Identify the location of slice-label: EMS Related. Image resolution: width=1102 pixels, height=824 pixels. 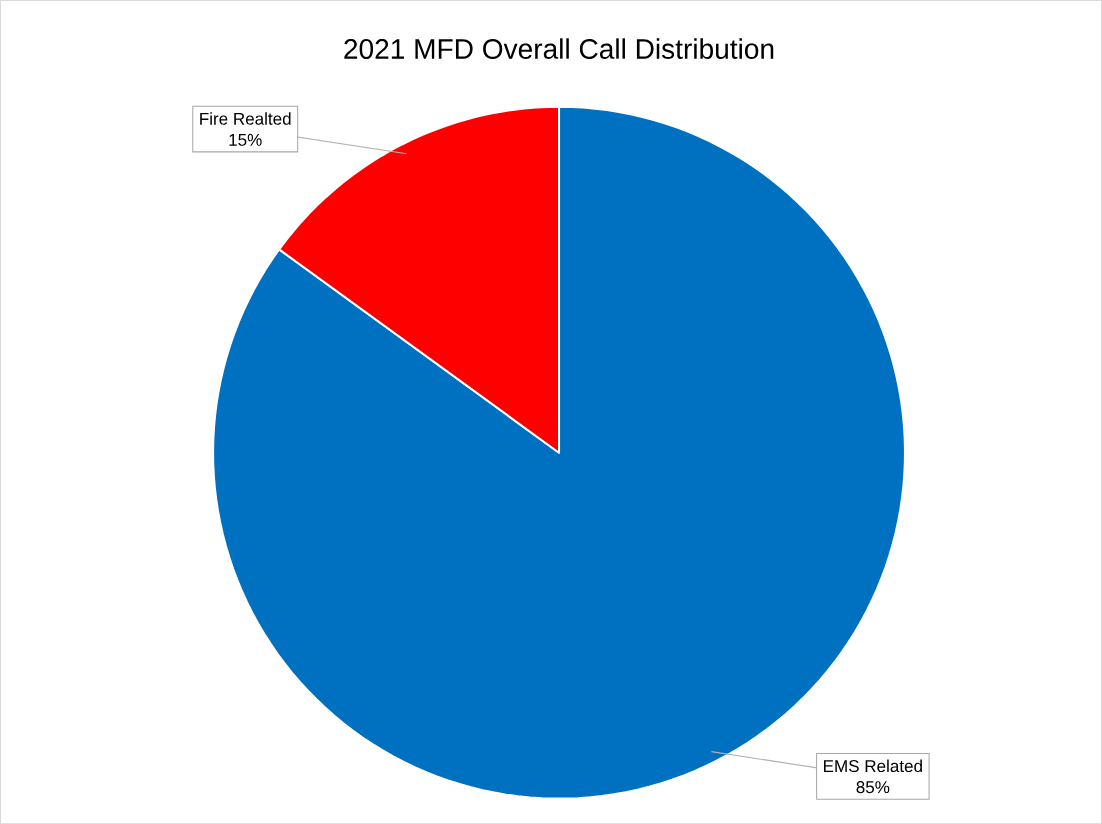
(873, 765).